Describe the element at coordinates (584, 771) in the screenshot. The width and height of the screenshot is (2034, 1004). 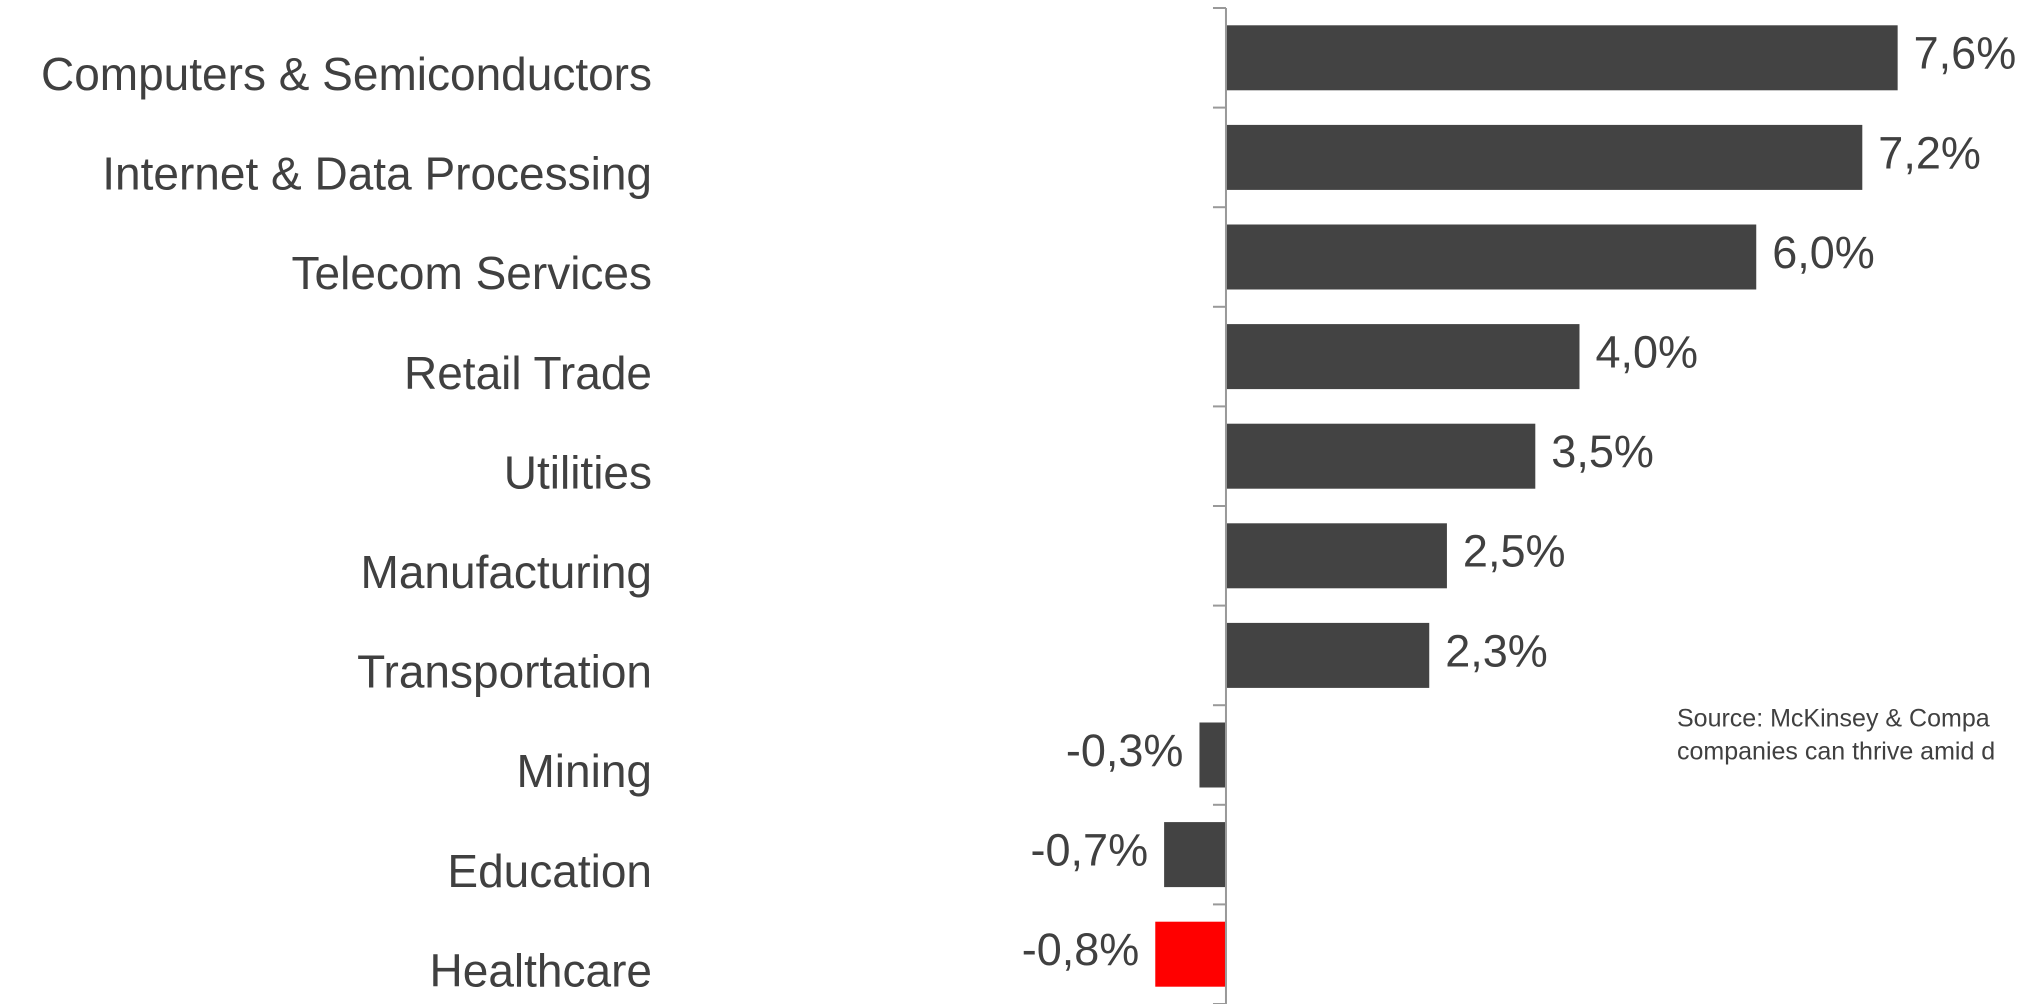
I see `category-label: Mining` at that location.